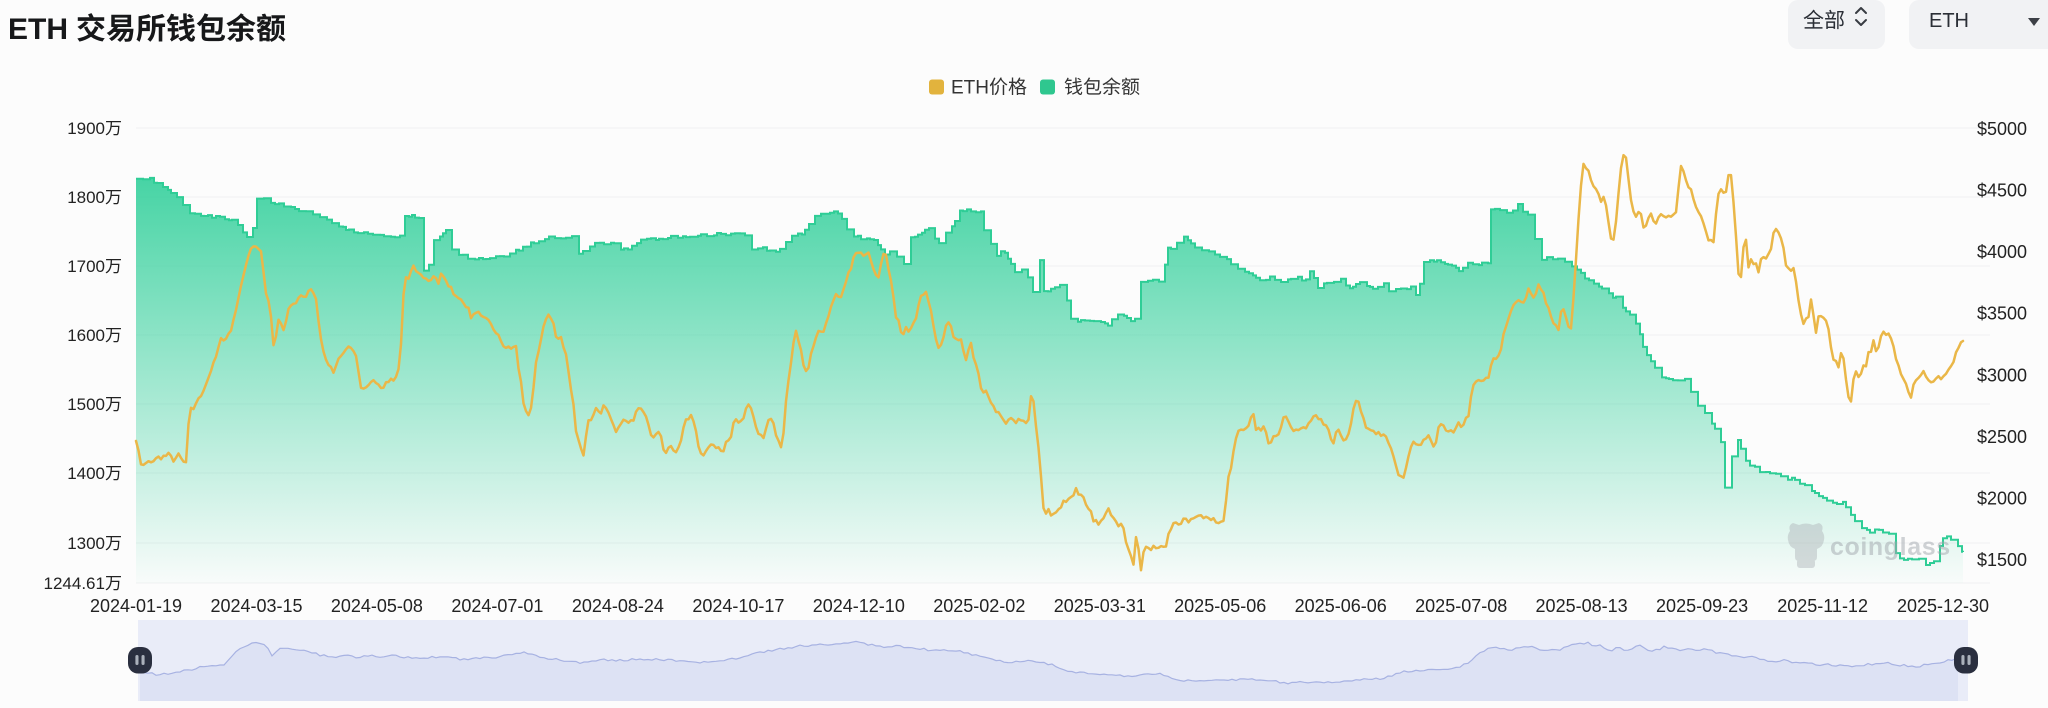 This screenshot has height=708, width=2048. I want to click on svg-text: $4000, so click(2002, 252).